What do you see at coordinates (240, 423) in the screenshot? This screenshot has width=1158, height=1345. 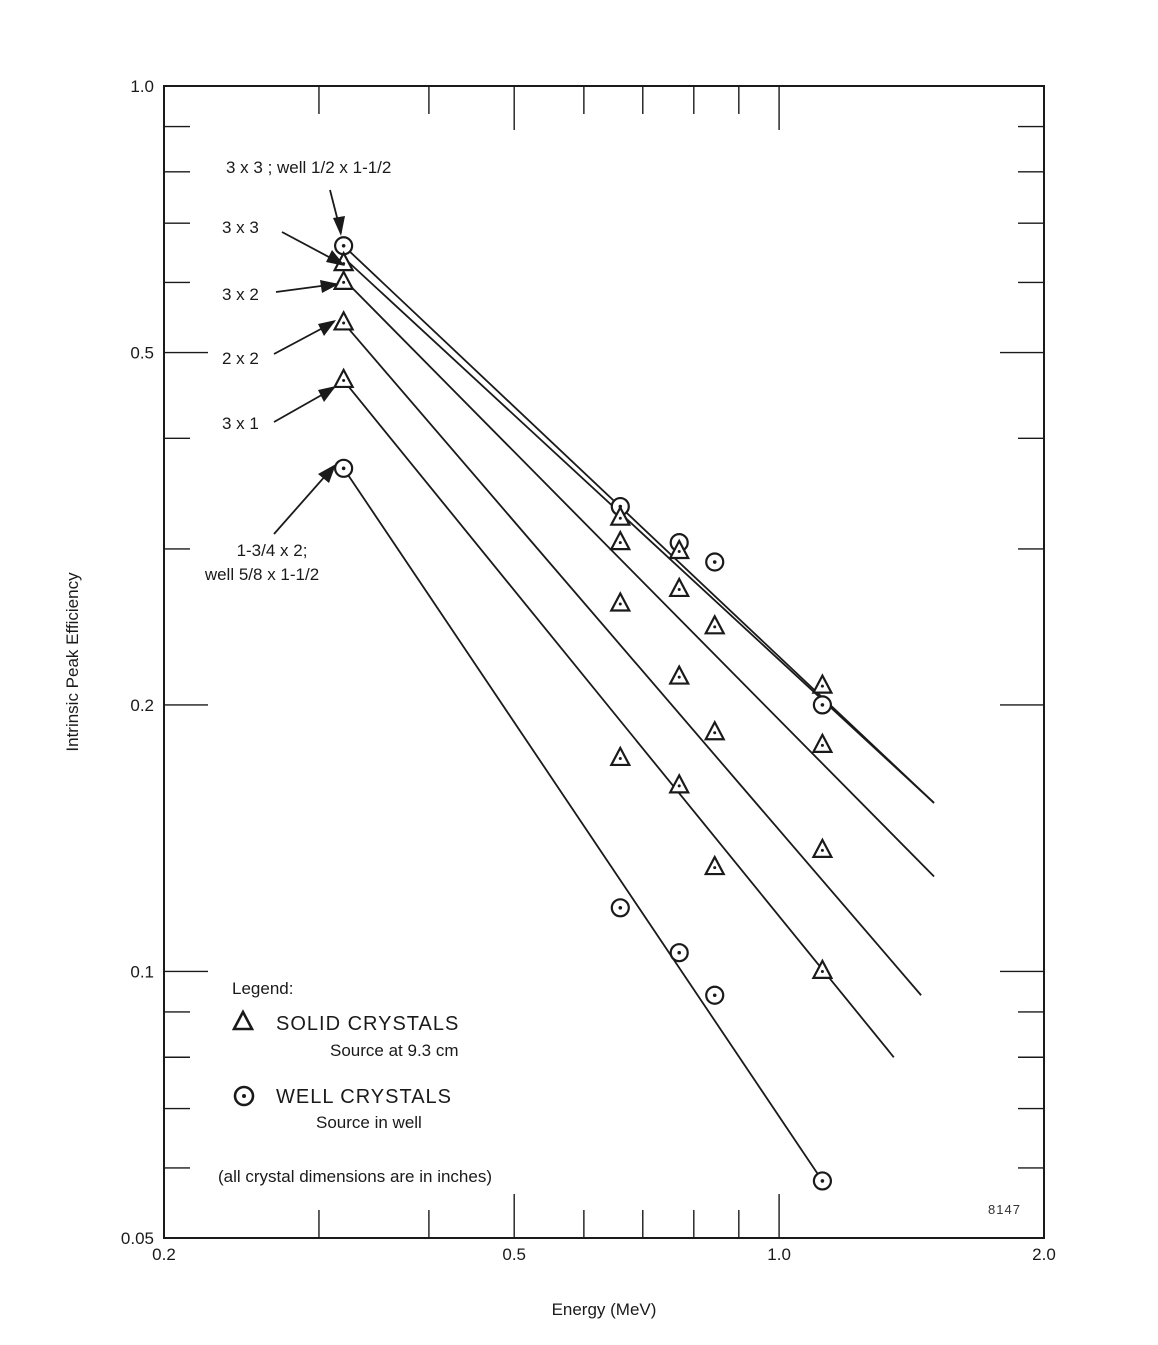 I see `annotation-3x1: 3 x 1` at bounding box center [240, 423].